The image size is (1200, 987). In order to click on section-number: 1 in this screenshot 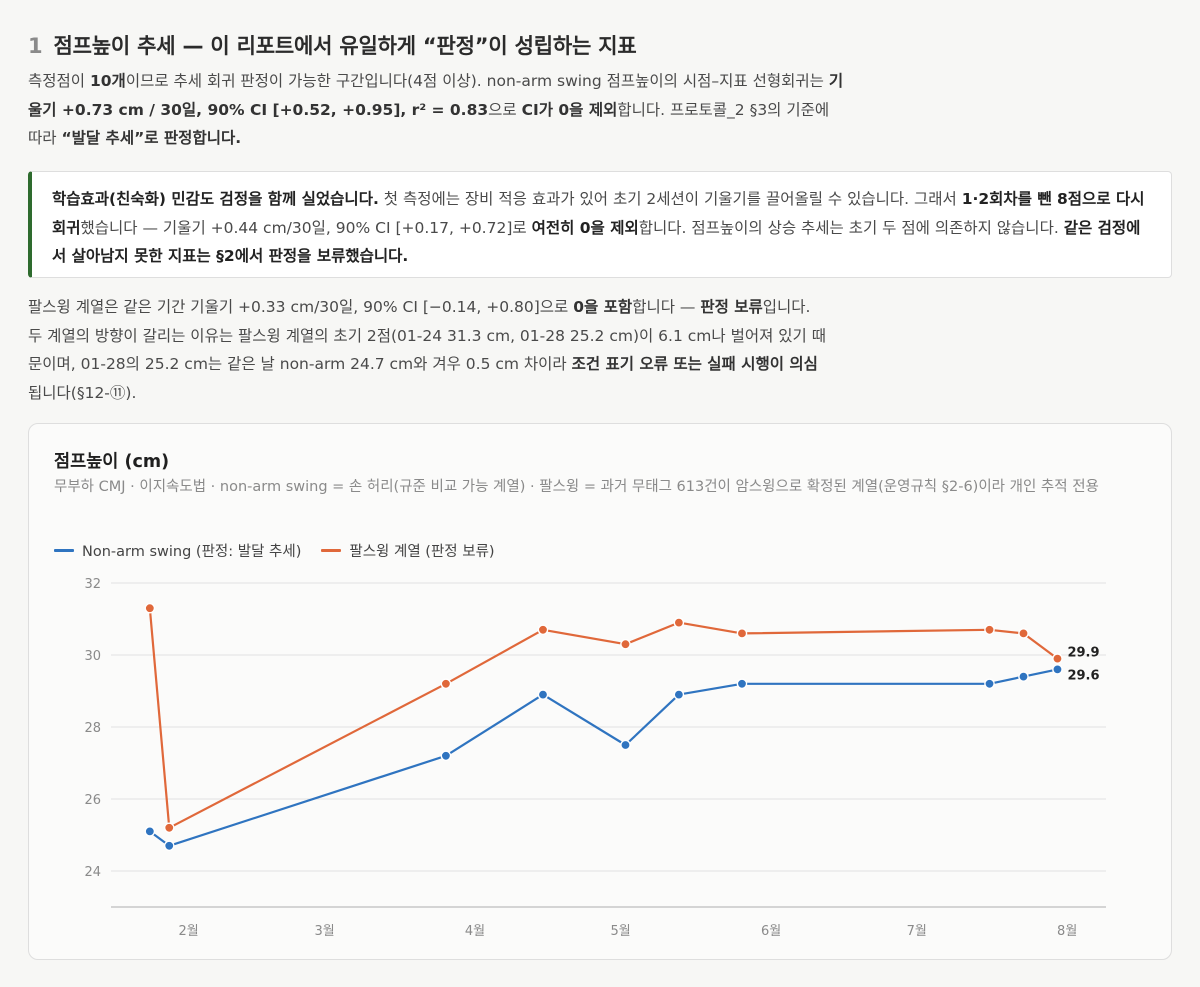, I will do `click(35, 46)`.